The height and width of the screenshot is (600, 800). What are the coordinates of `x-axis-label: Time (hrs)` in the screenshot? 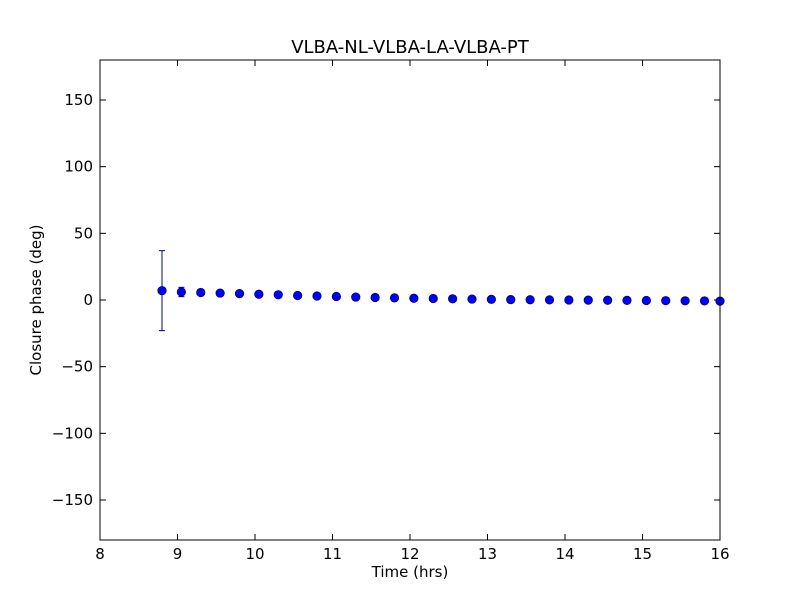 It's located at (410, 572).